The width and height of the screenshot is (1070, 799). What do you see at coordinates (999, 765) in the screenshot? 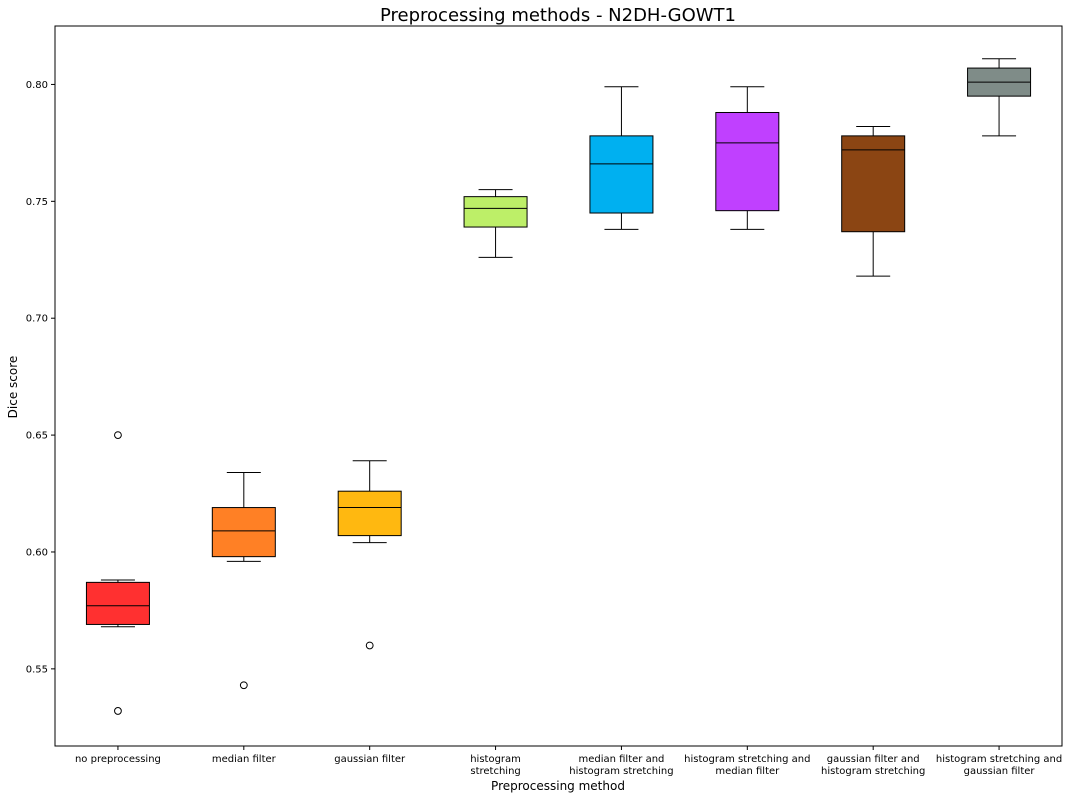
I see `x-tick-label: histogram stretching and gaussian filter` at bounding box center [999, 765].